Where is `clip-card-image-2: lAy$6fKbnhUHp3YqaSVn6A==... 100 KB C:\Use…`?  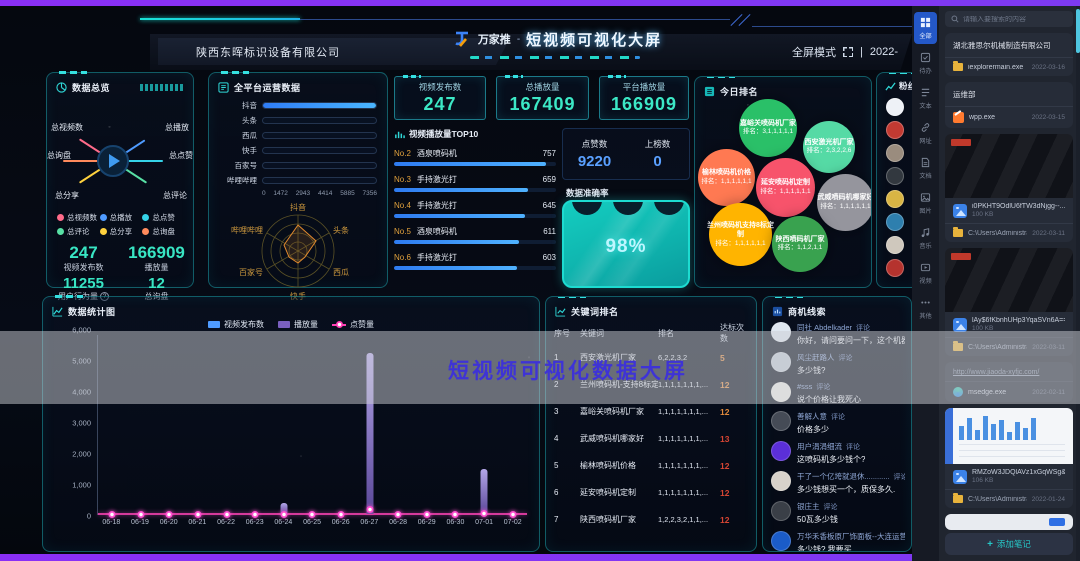 clip-card-image-2: lAy$6fKbnhUHp3YqaSVn6A==... 100 KB C:\Use… is located at coordinates (1009, 302).